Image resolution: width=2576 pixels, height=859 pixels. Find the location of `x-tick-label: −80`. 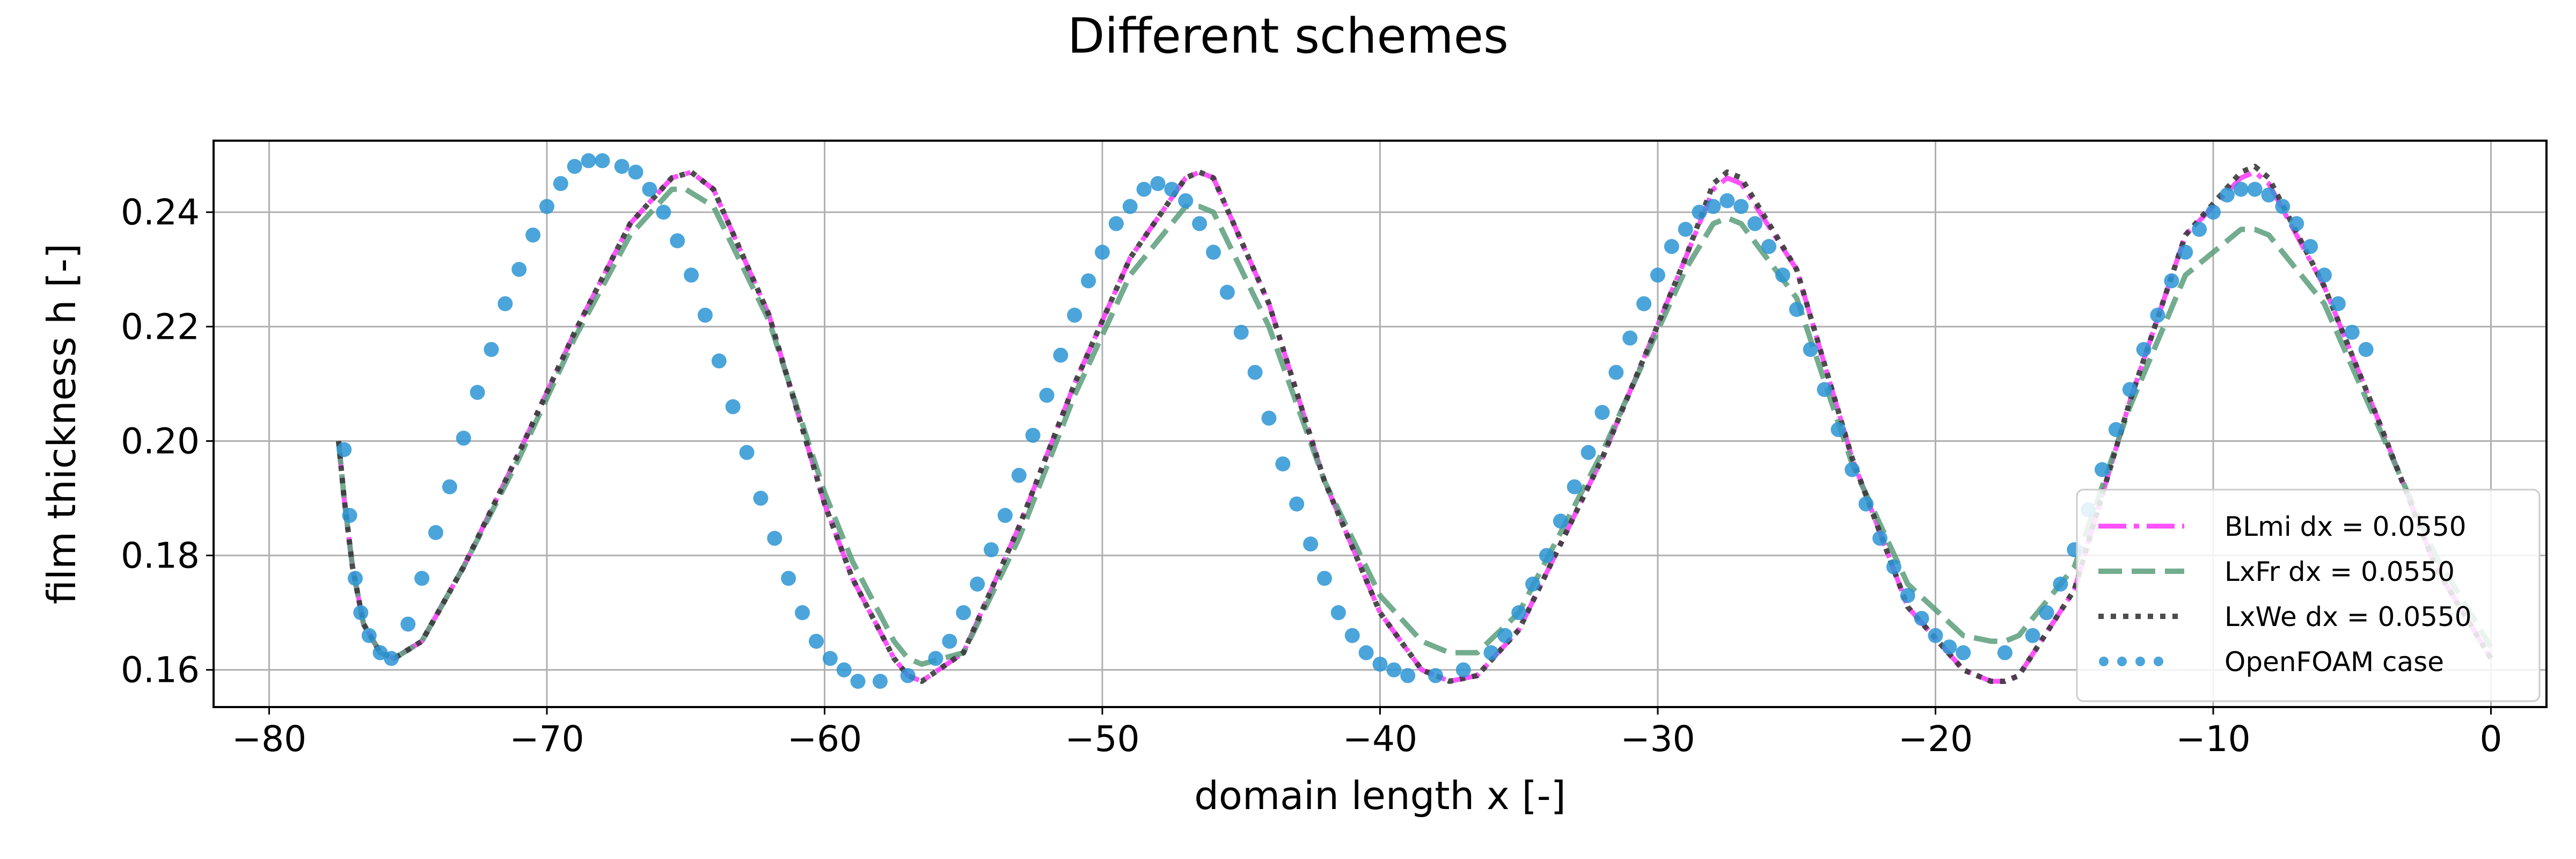

x-tick-label: −80 is located at coordinates (269, 739).